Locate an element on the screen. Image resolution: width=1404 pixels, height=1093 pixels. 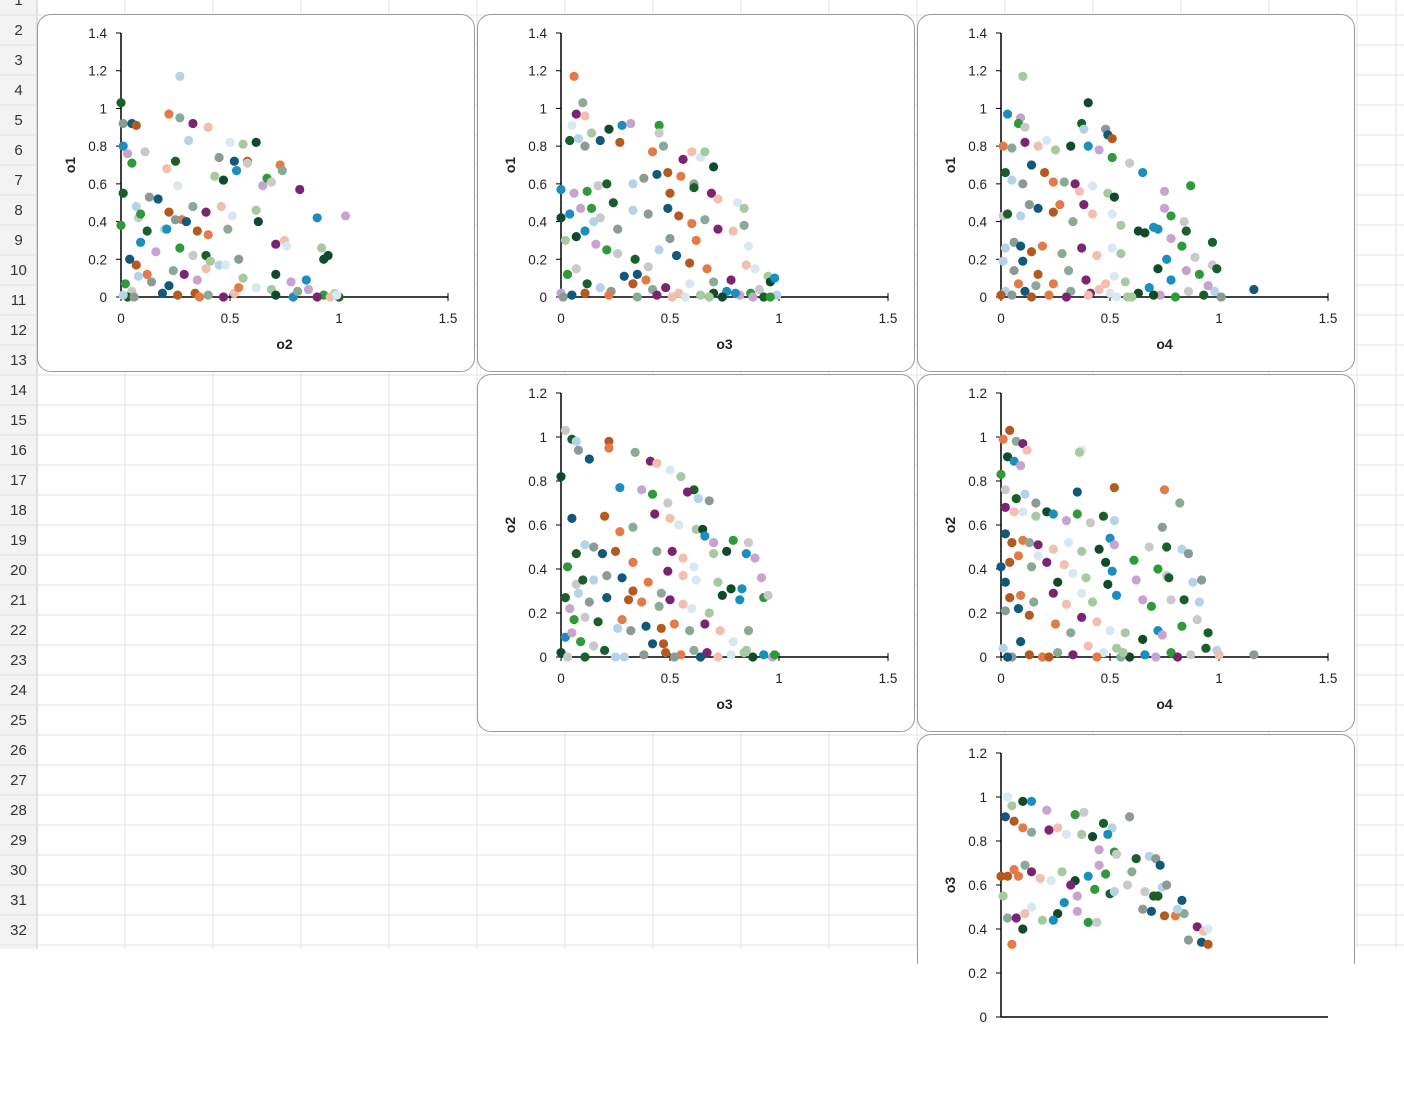
row-number: 24 is located at coordinates (18, 690).